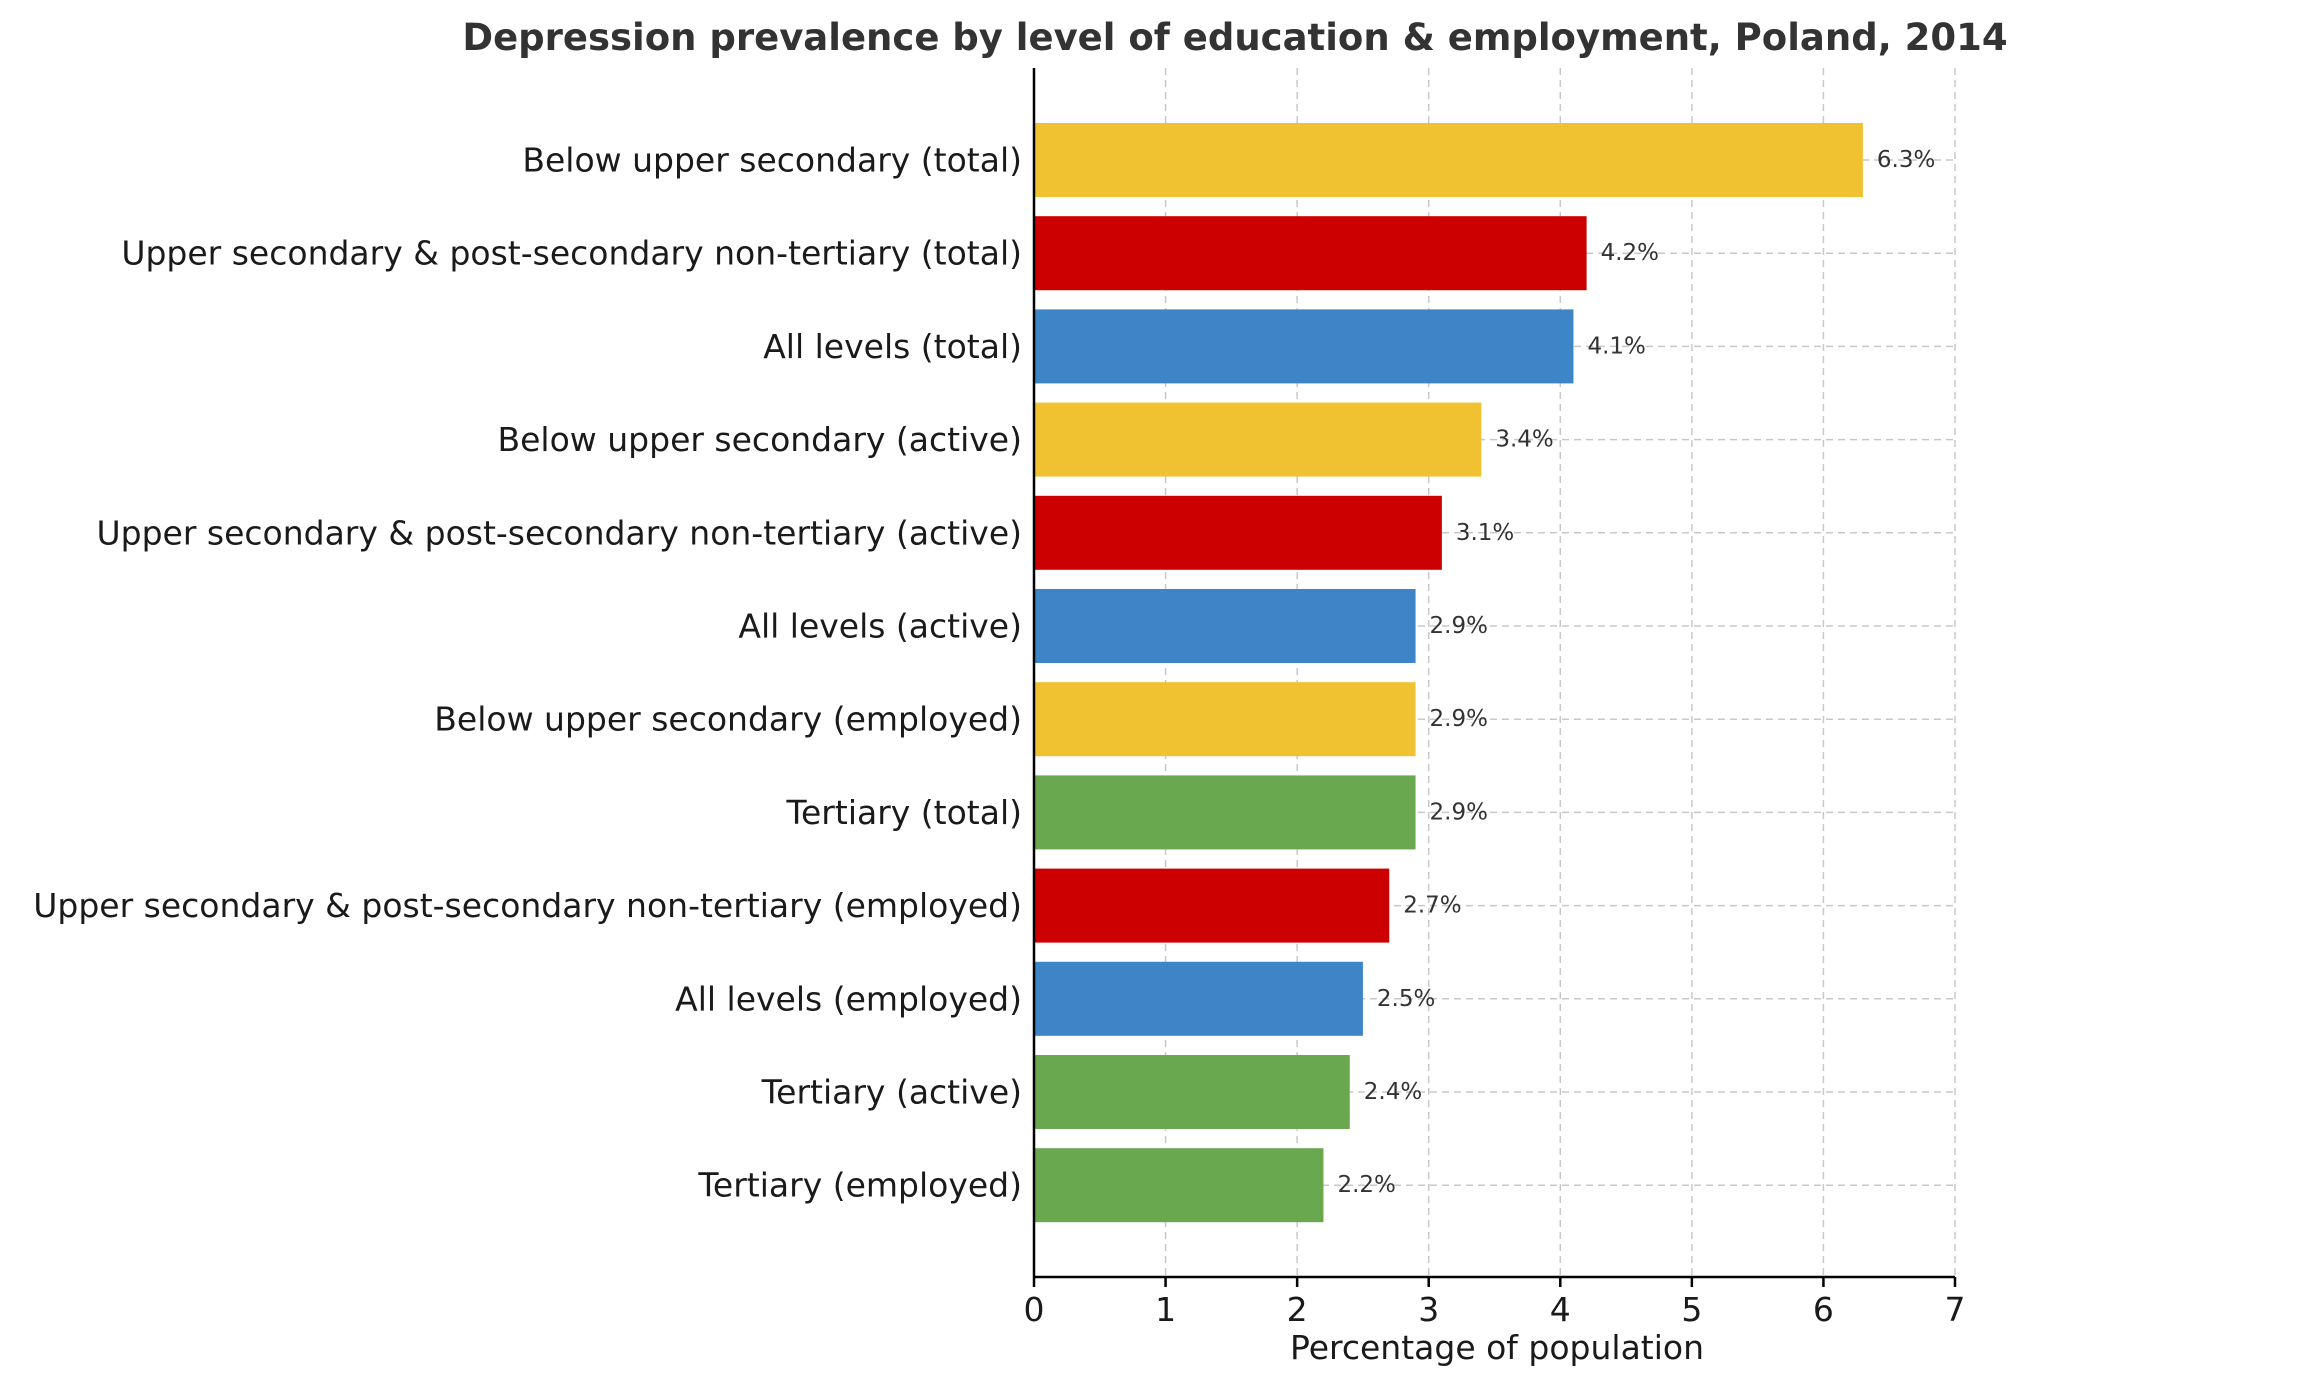  What do you see at coordinates (1616, 346) in the screenshot?
I see `data-label: 4.1%` at bounding box center [1616, 346].